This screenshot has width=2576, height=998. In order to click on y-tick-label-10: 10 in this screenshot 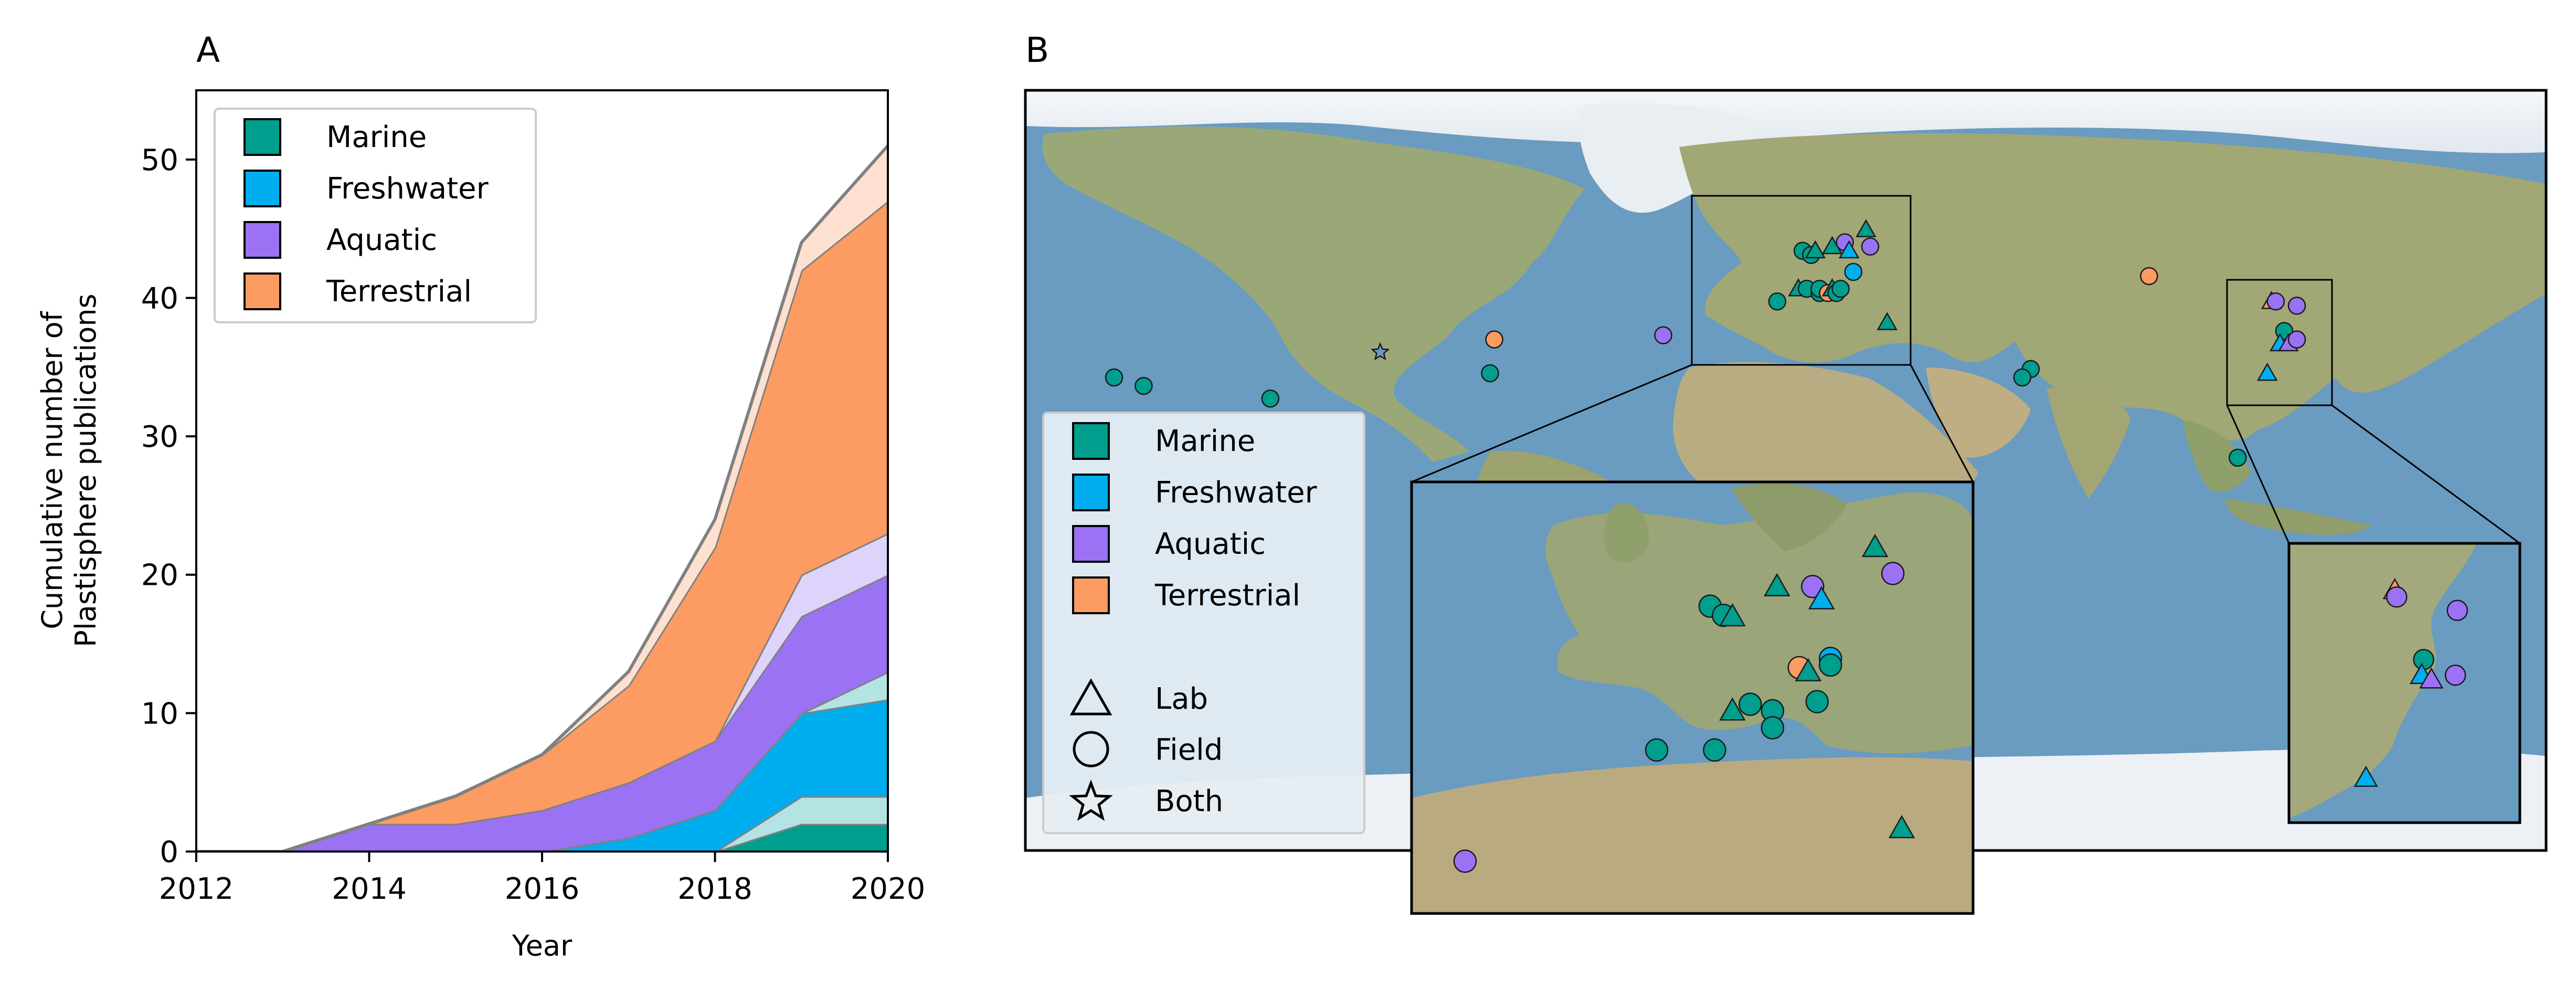, I will do `click(159, 714)`.